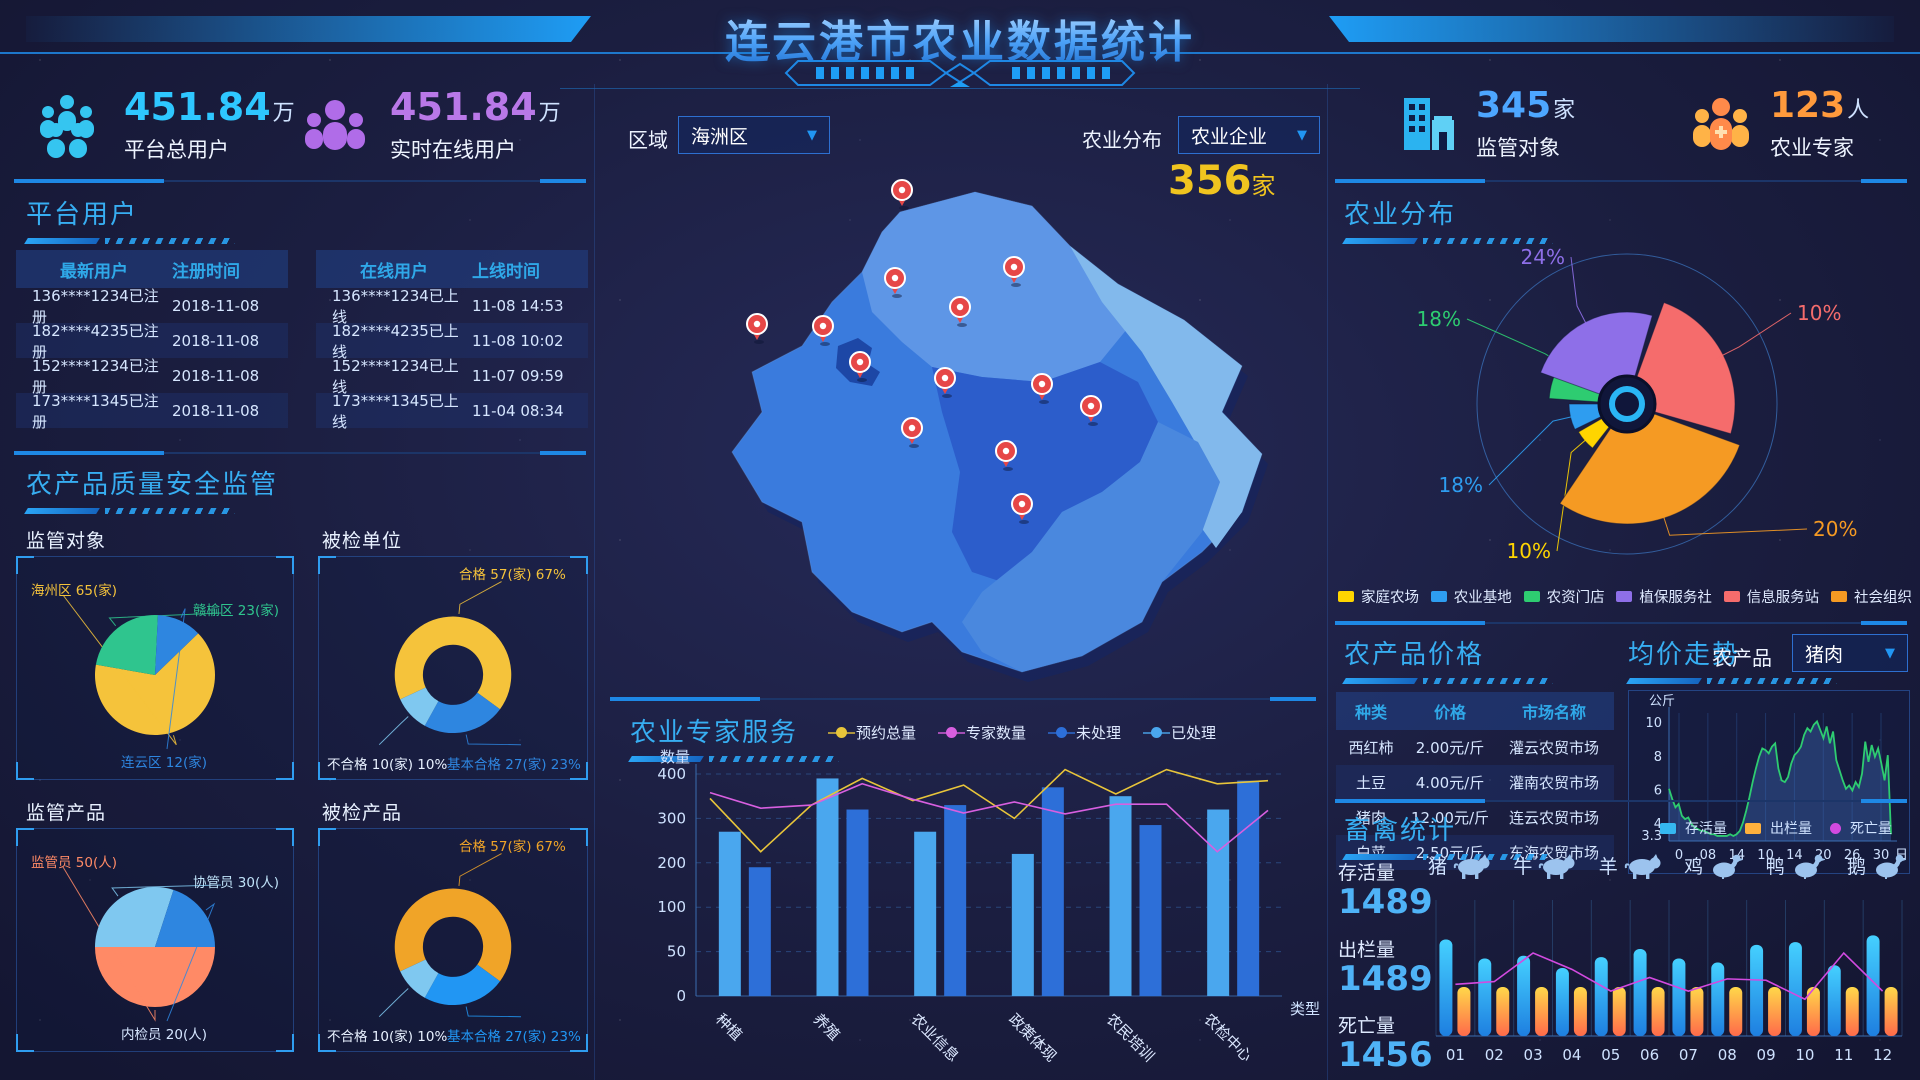  Describe the element at coordinates (1693, 828) in the screenshot. I see `legend-item: 存活量` at that location.